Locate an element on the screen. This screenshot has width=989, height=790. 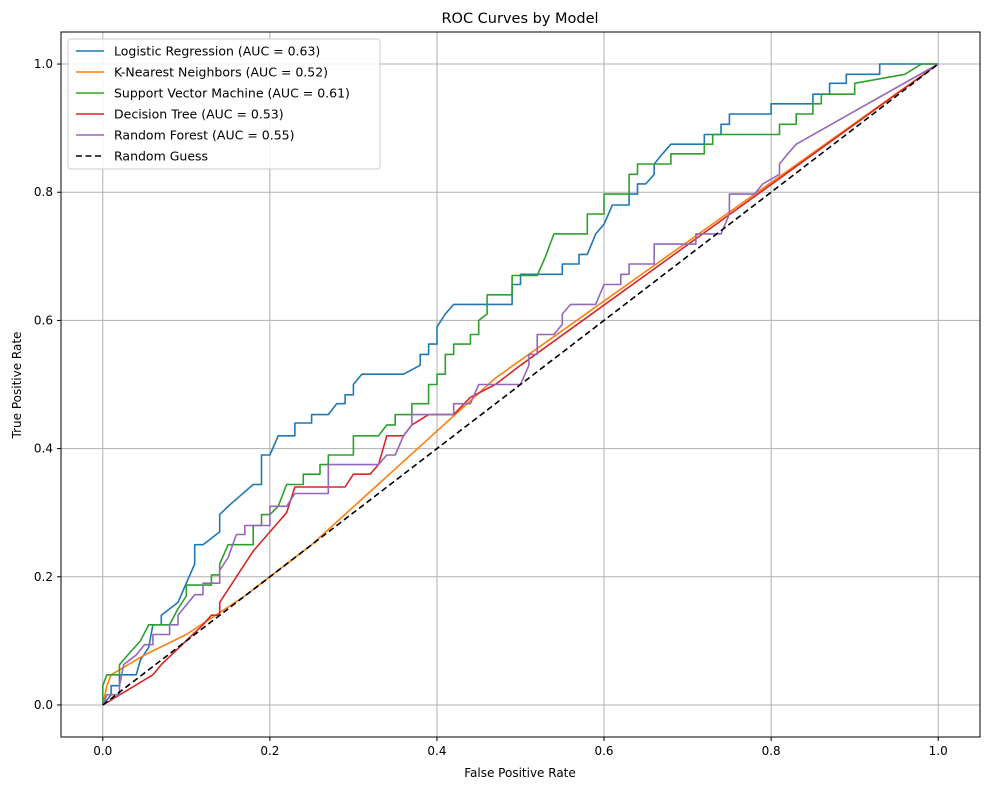
y-axis-label: True Positive Rate is located at coordinates (17, 386).